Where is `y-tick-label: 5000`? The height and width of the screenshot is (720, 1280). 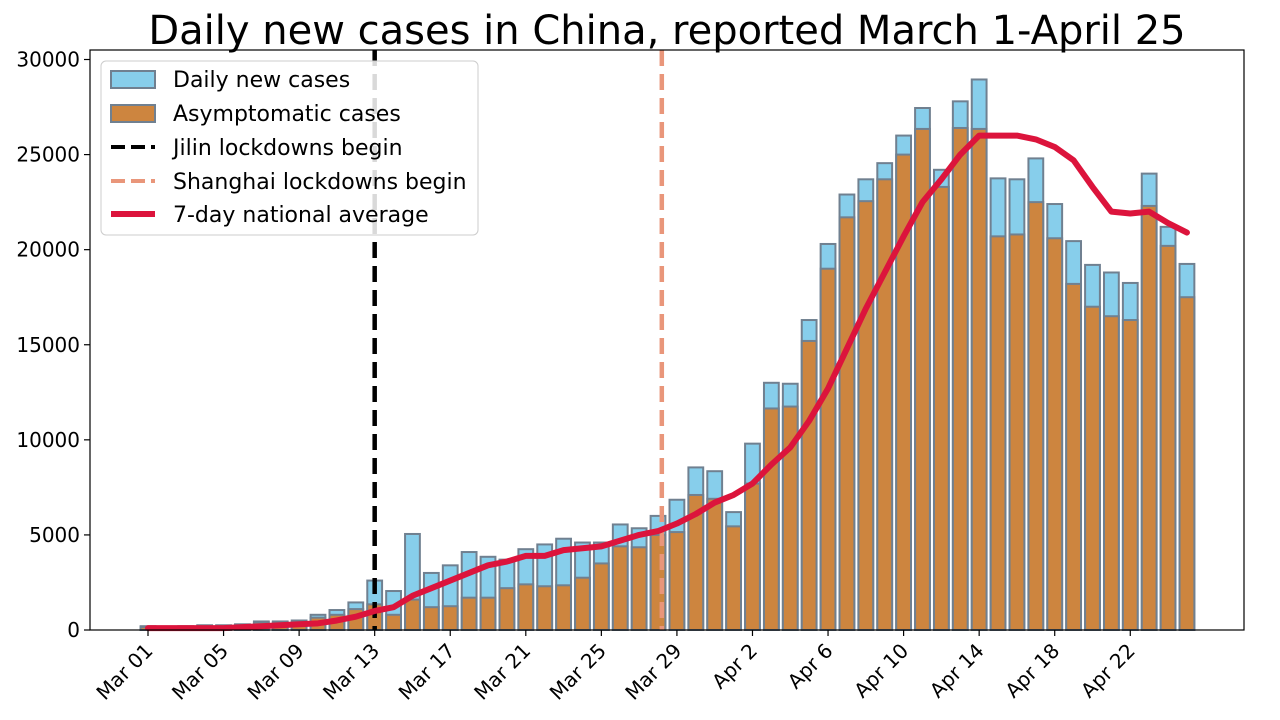
y-tick-label: 5000 is located at coordinates (54, 535).